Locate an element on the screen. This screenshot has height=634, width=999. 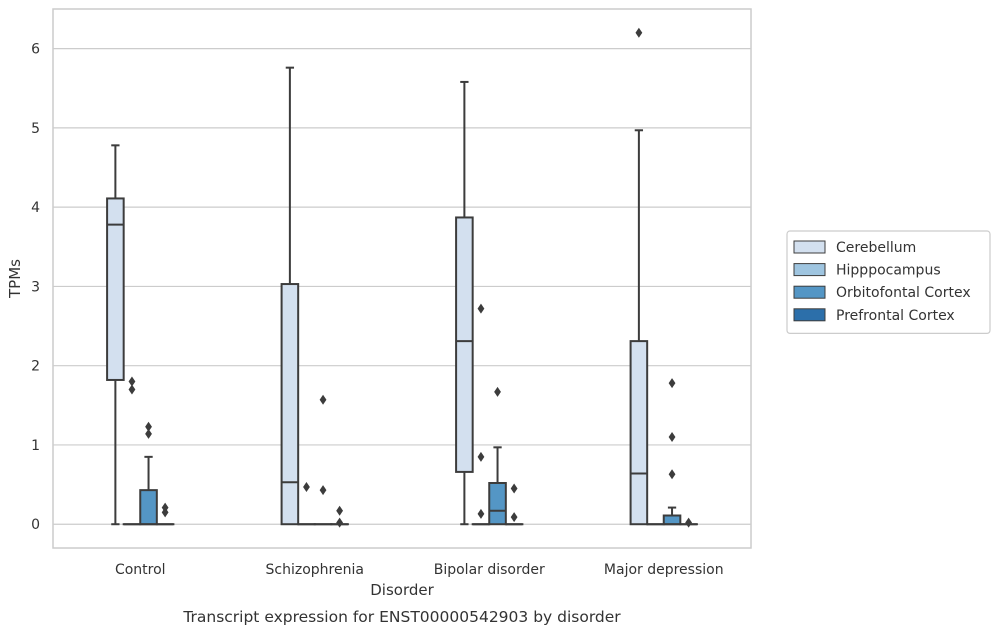
legend-label: Cerebellum is located at coordinates (876, 248).